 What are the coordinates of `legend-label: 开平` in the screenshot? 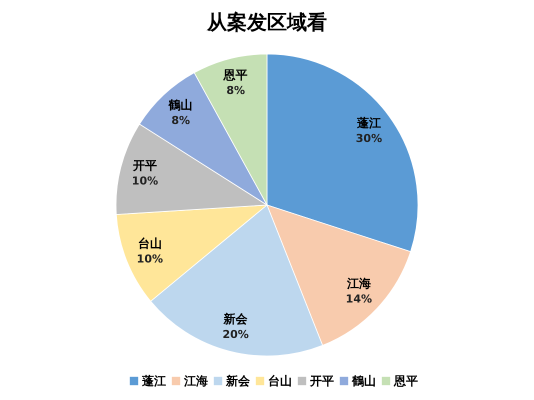 It's located at (321, 381).